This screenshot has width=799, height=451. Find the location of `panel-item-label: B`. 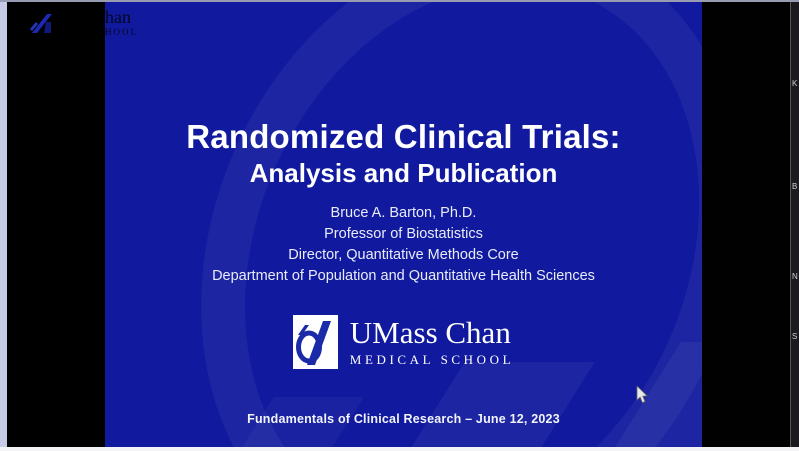

panel-item-label: B is located at coordinates (795, 186).